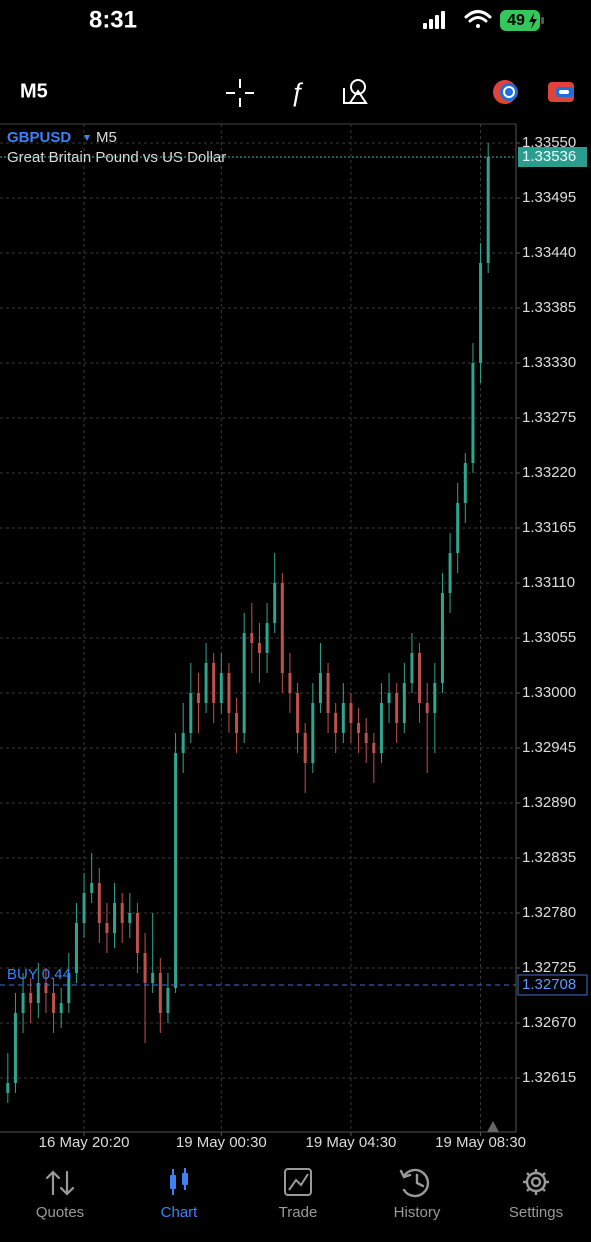 The height and width of the screenshot is (1242, 591). Describe the element at coordinates (493, 1126) in the screenshot. I see `chart-shift-marker` at that location.